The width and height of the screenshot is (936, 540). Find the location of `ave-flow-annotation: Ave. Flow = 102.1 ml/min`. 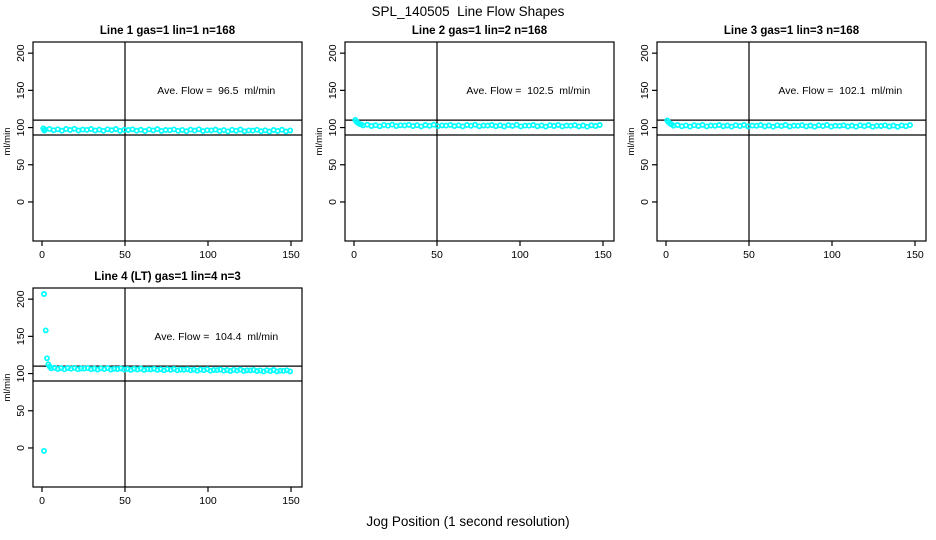

ave-flow-annotation: Ave. Flow = 102.1 ml/min is located at coordinates (840, 91).